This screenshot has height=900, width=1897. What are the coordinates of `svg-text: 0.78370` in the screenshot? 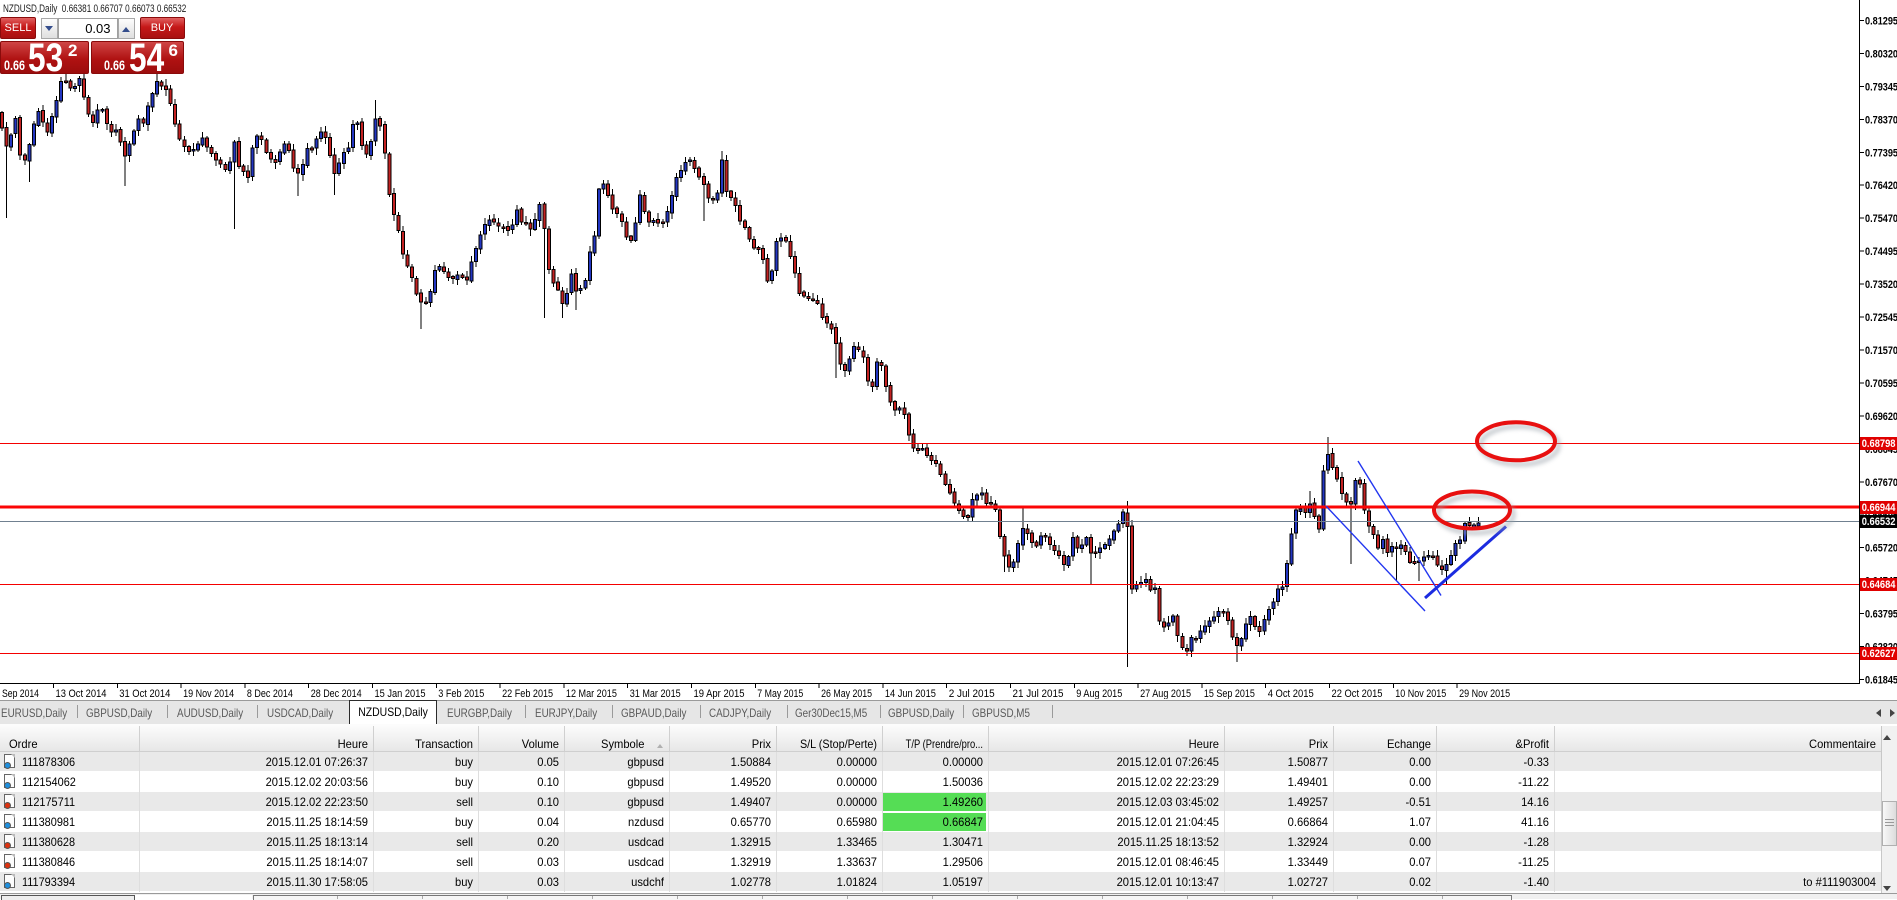 It's located at (1881, 120).